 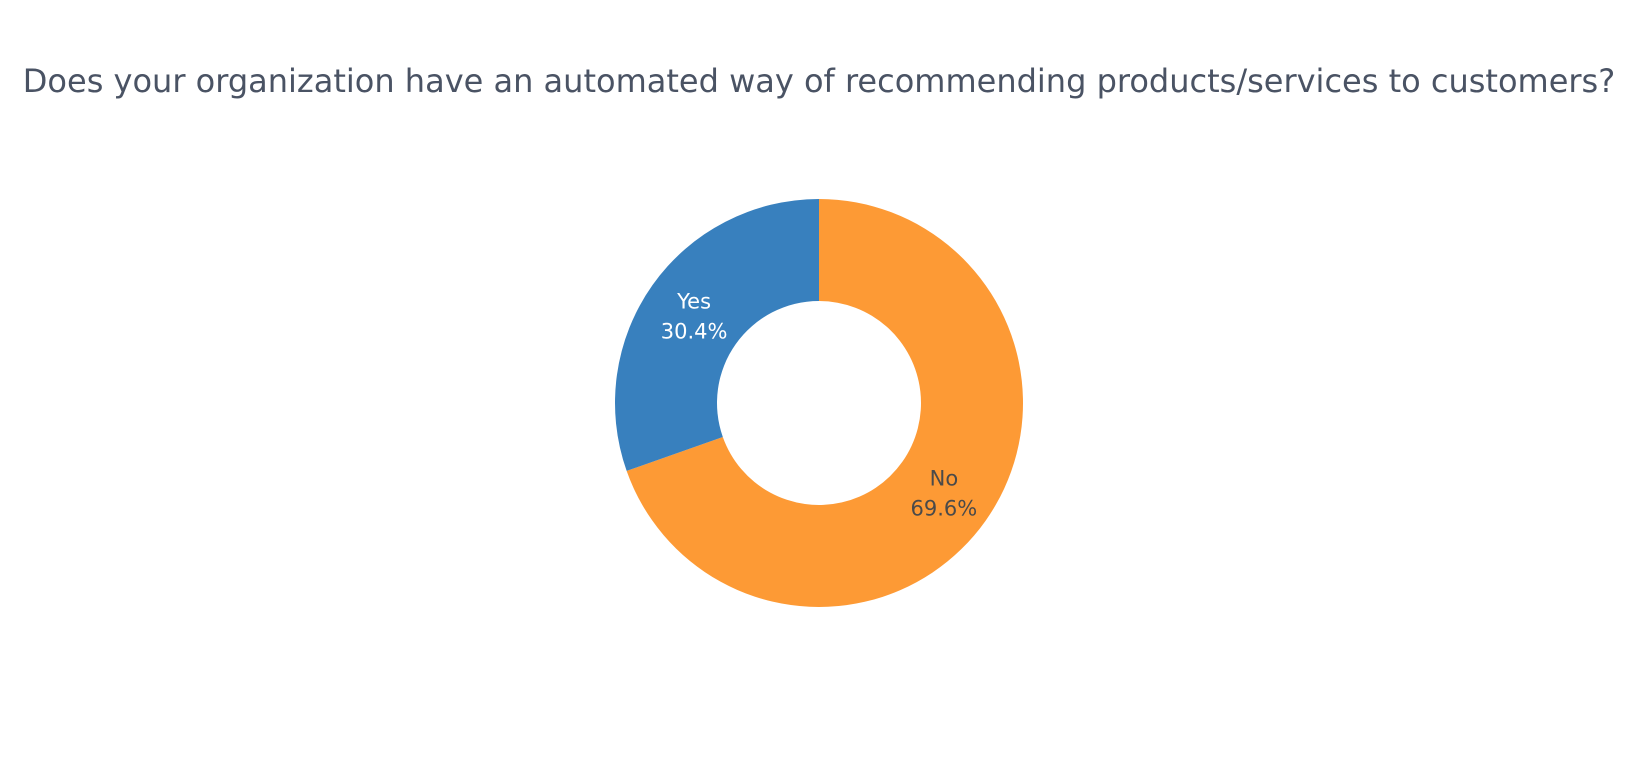 What do you see at coordinates (694, 317) in the screenshot?
I see `slice-label-yes: Yes 30.4%` at bounding box center [694, 317].